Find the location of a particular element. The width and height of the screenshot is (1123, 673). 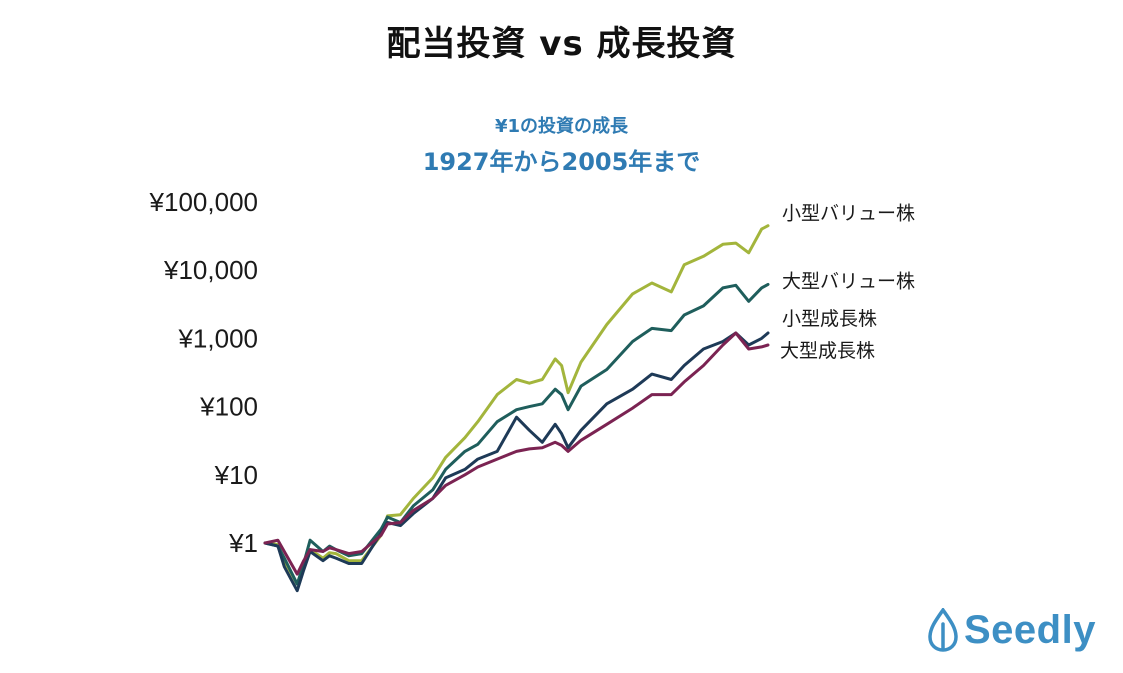

page-title: 配当投資 vs 成長投資 is located at coordinates (561, 44).